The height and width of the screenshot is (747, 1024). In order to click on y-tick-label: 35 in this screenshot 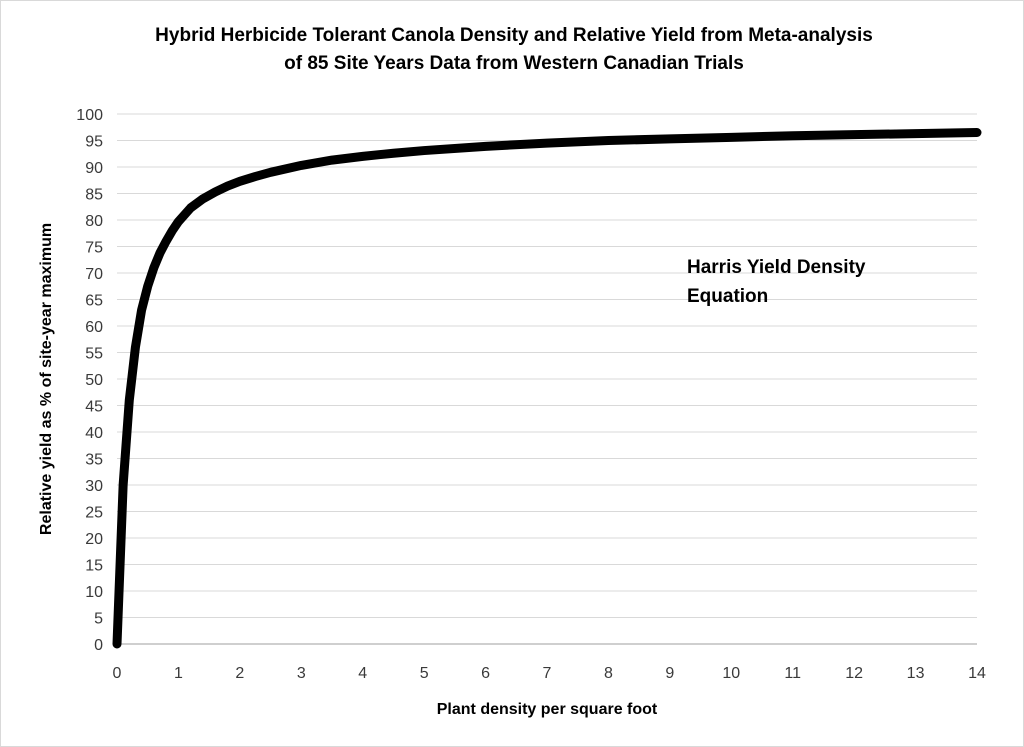, I will do `click(94, 460)`.